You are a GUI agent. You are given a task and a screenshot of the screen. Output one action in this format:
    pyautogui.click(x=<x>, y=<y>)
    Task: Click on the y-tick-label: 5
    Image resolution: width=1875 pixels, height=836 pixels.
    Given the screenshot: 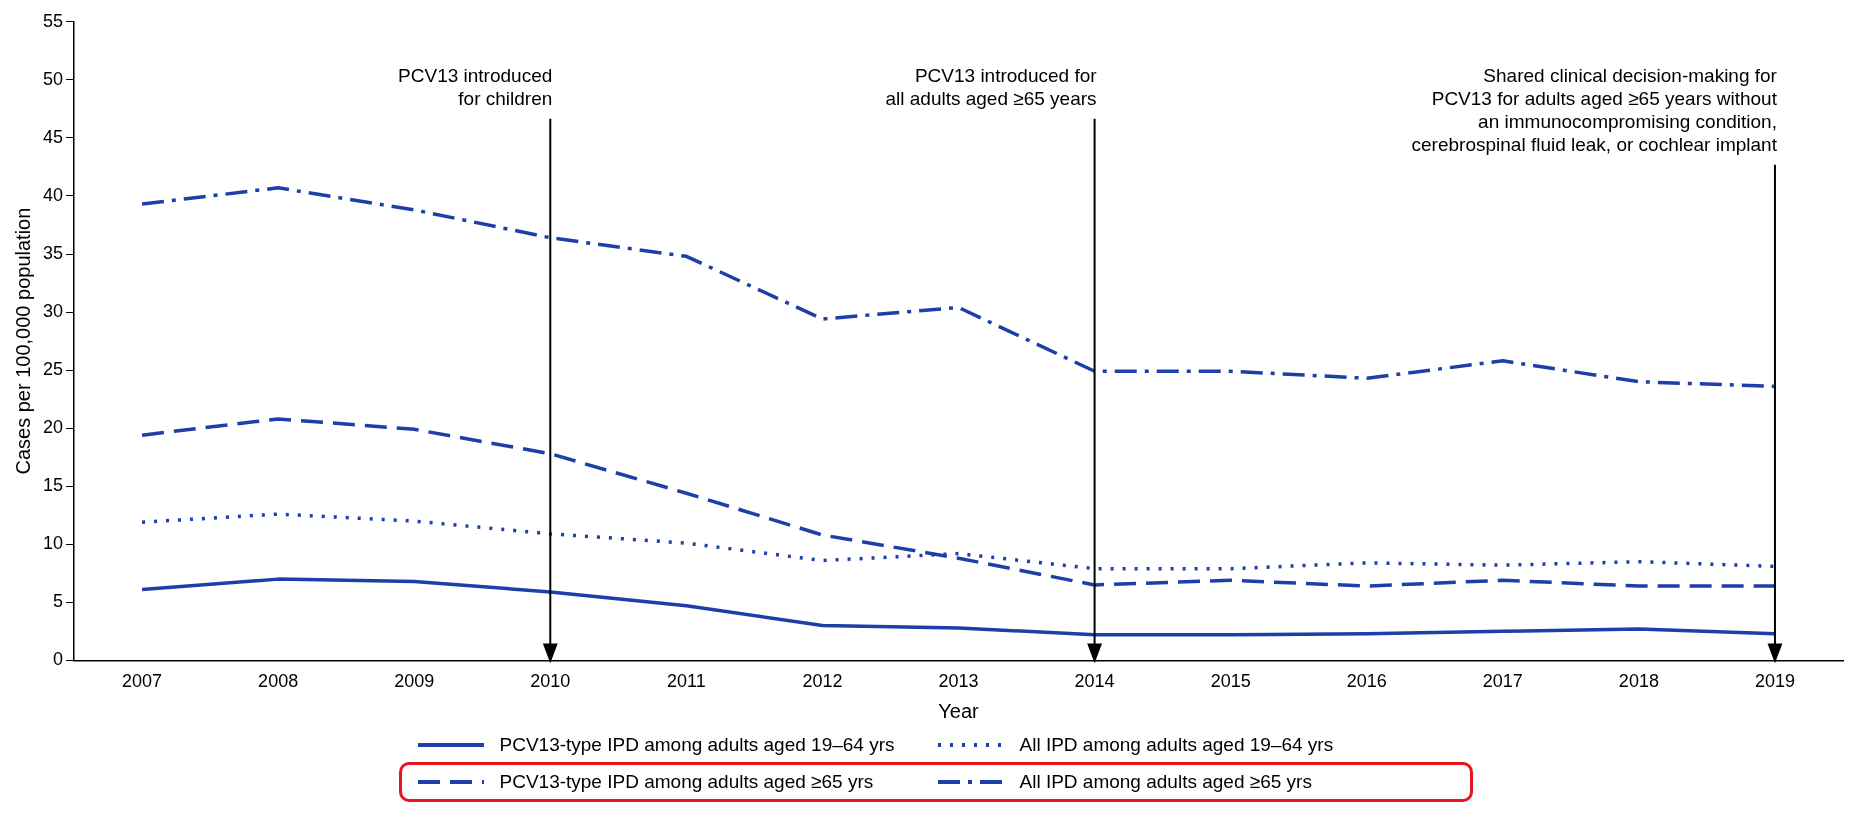 What is the action you would take?
    pyautogui.click(x=58, y=601)
    